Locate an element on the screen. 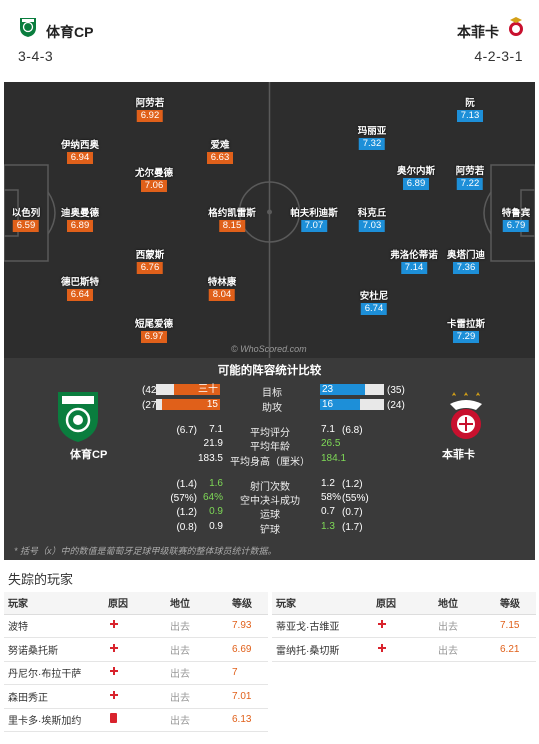  player-rating: 6.76 is located at coordinates (149, 268).